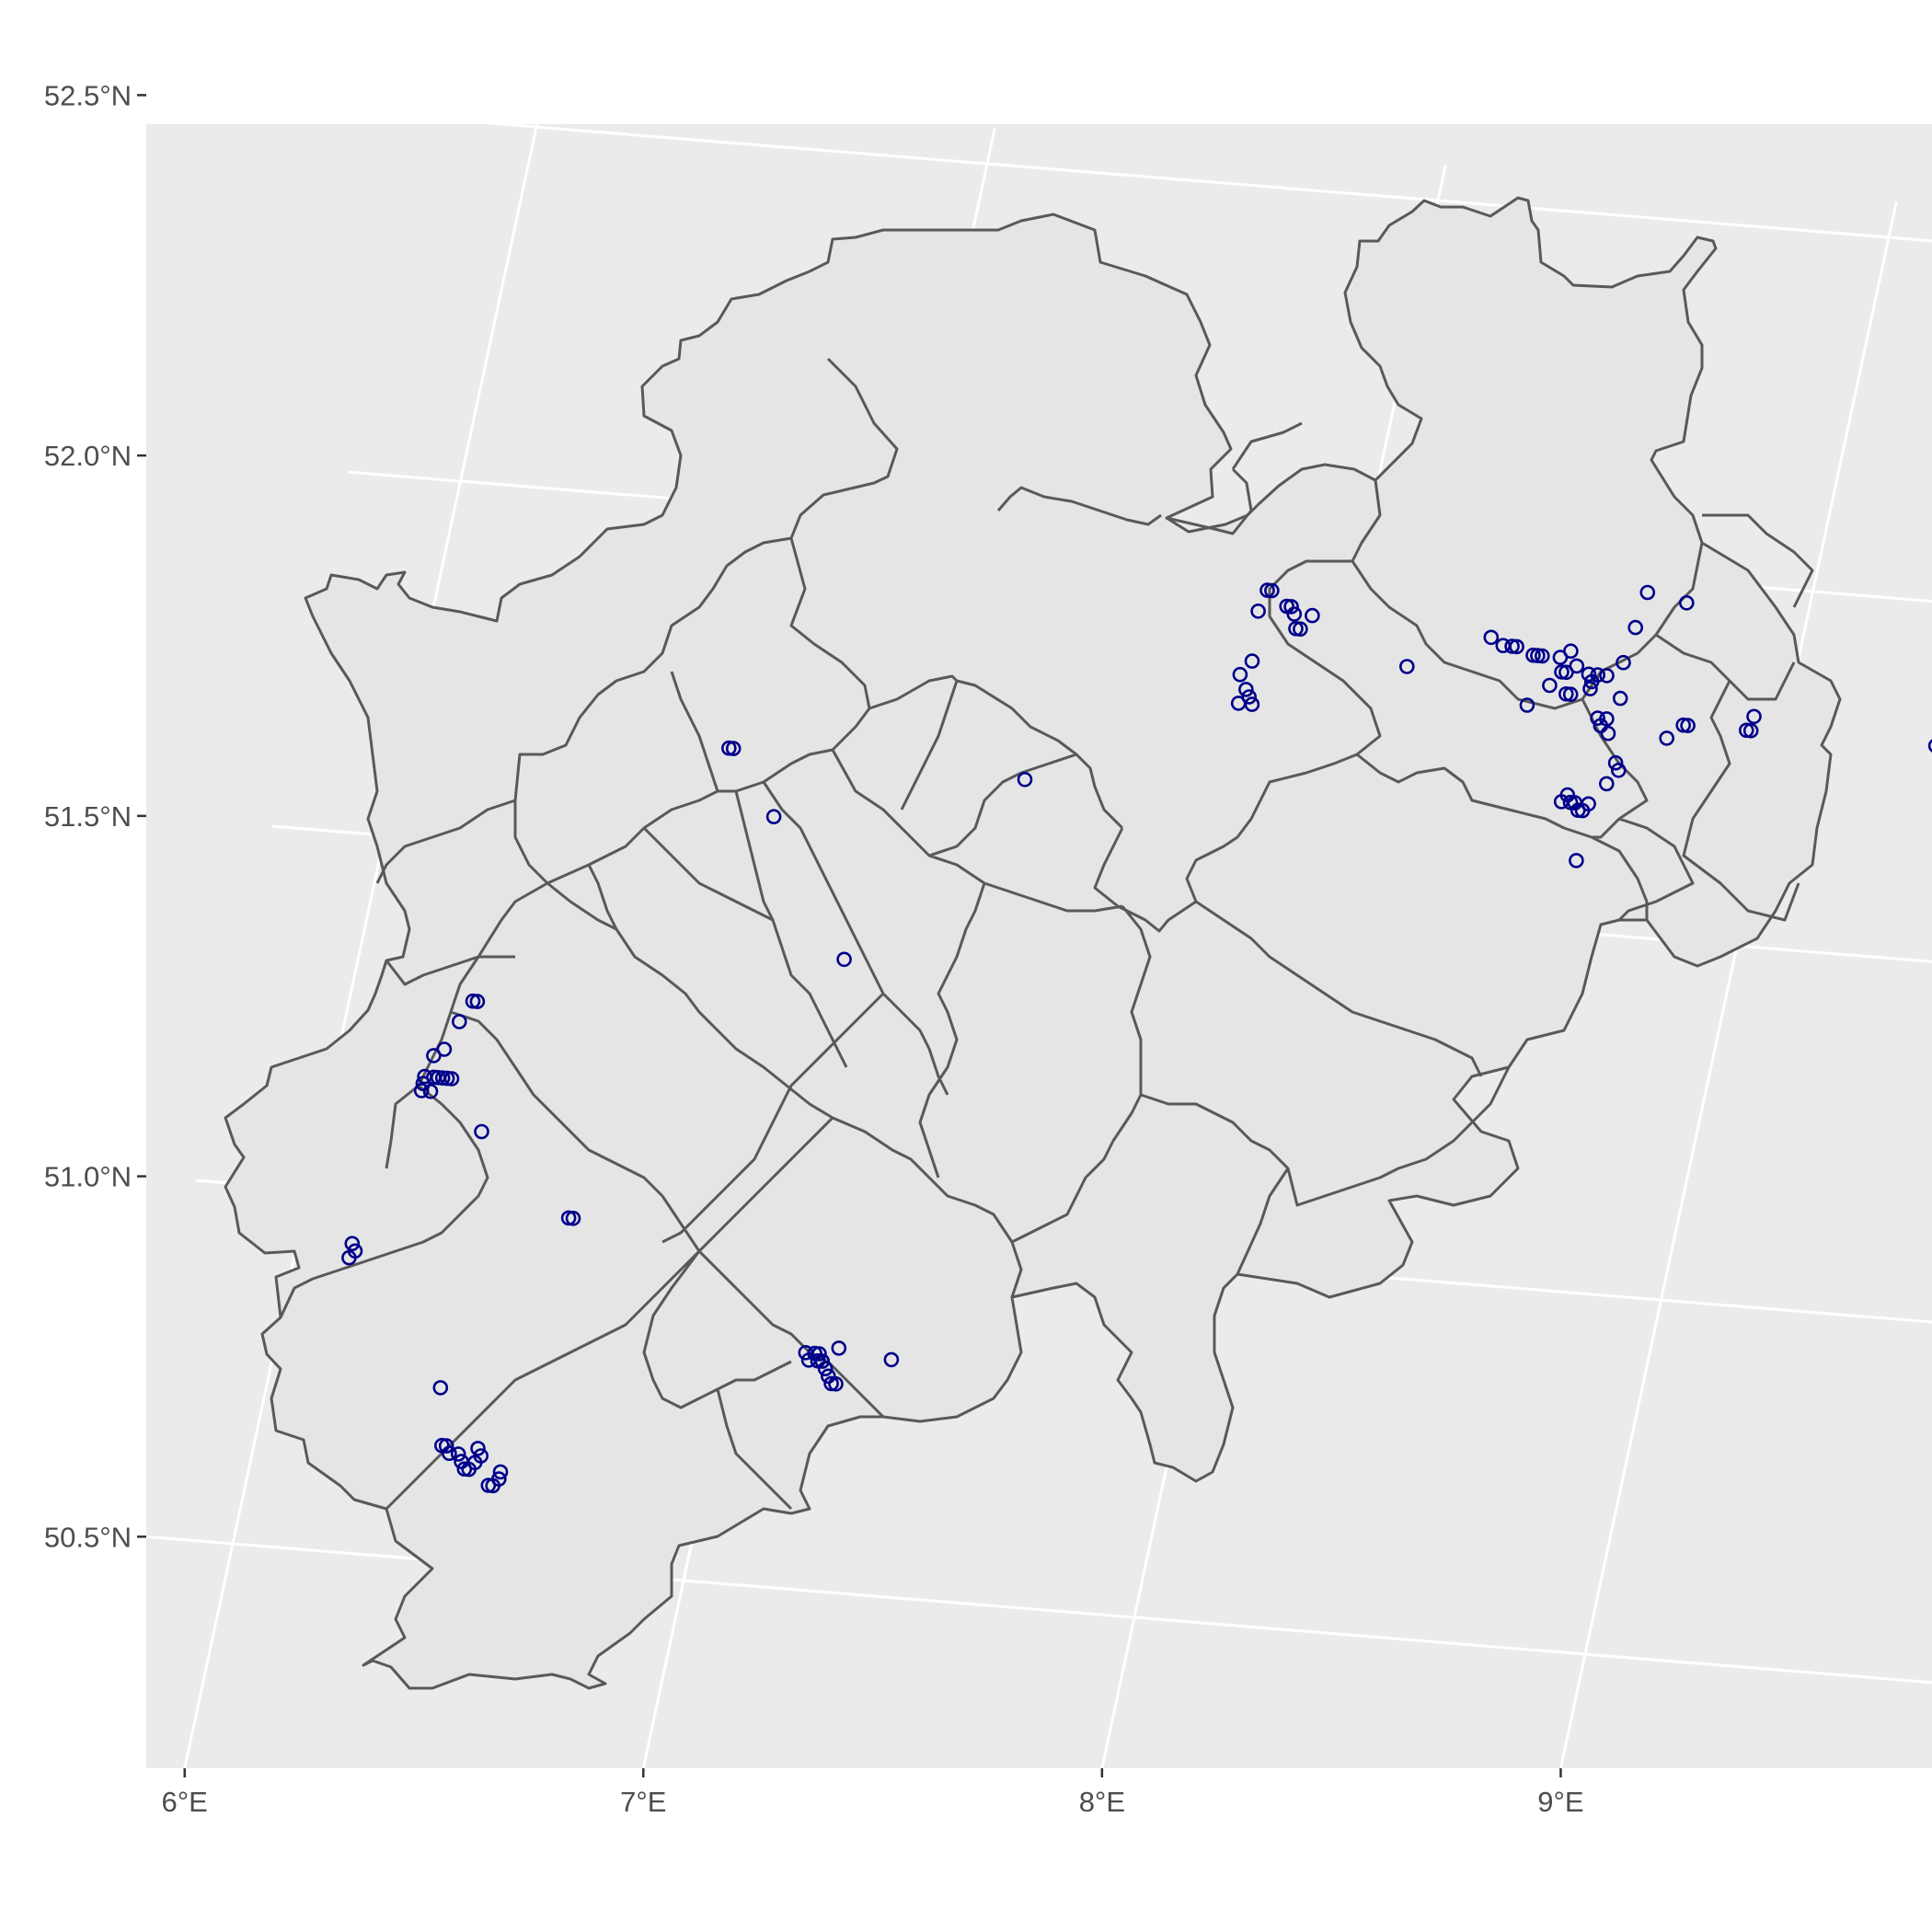 This screenshot has height=1932, width=1932. Describe the element at coordinates (88, 456) in the screenshot. I see `y-axis-tick-label: 52.0°N` at that location.